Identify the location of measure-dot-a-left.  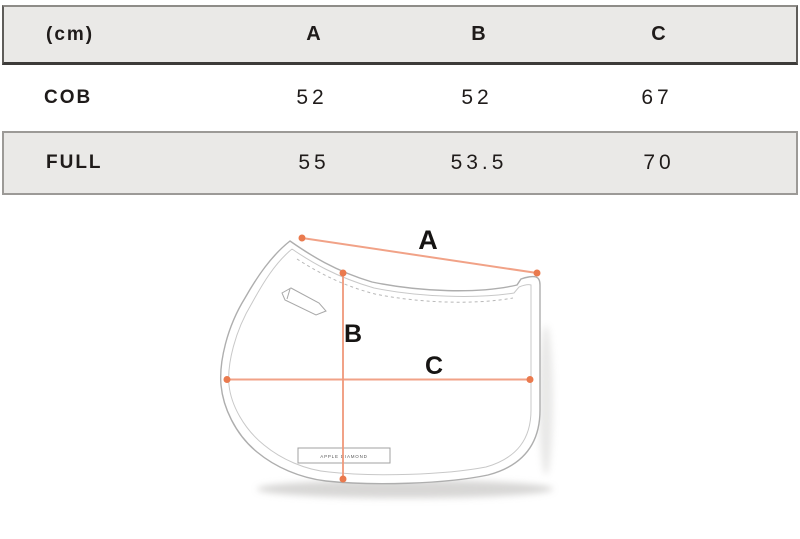
(302, 238).